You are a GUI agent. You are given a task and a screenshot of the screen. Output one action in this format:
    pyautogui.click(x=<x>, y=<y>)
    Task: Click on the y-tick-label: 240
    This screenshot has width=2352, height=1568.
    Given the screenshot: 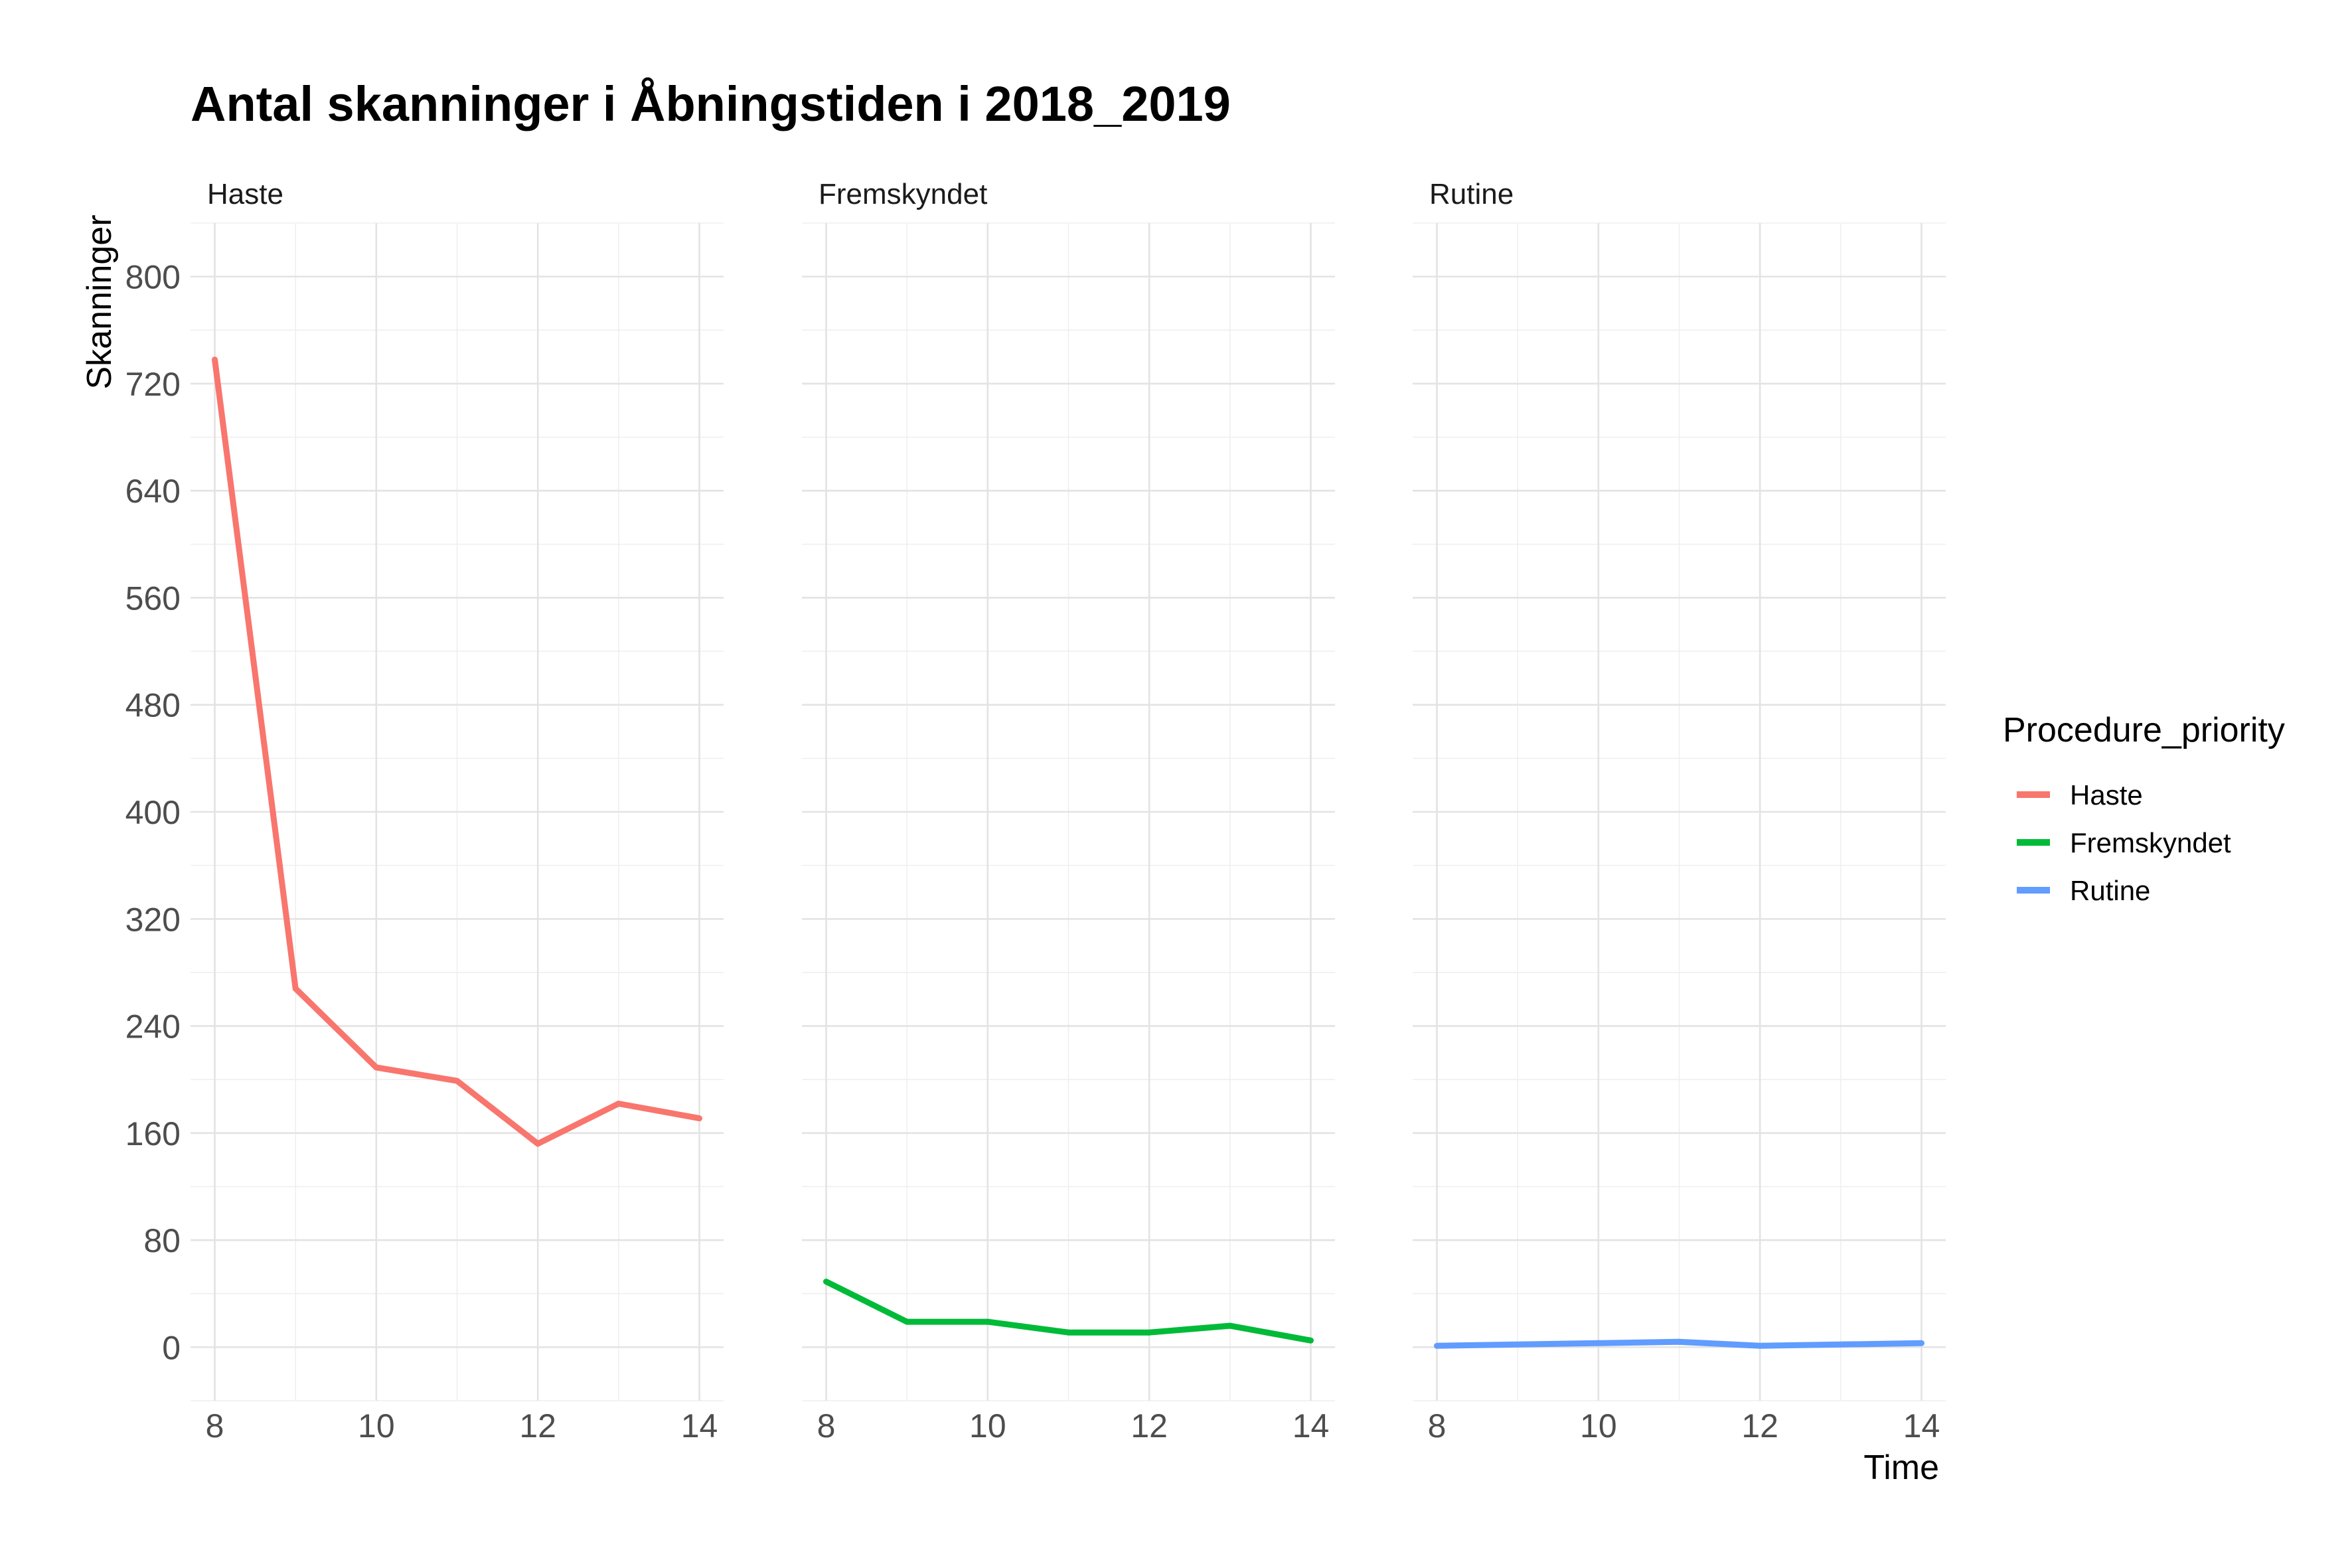 What is the action you would take?
    pyautogui.click(x=153, y=1027)
    